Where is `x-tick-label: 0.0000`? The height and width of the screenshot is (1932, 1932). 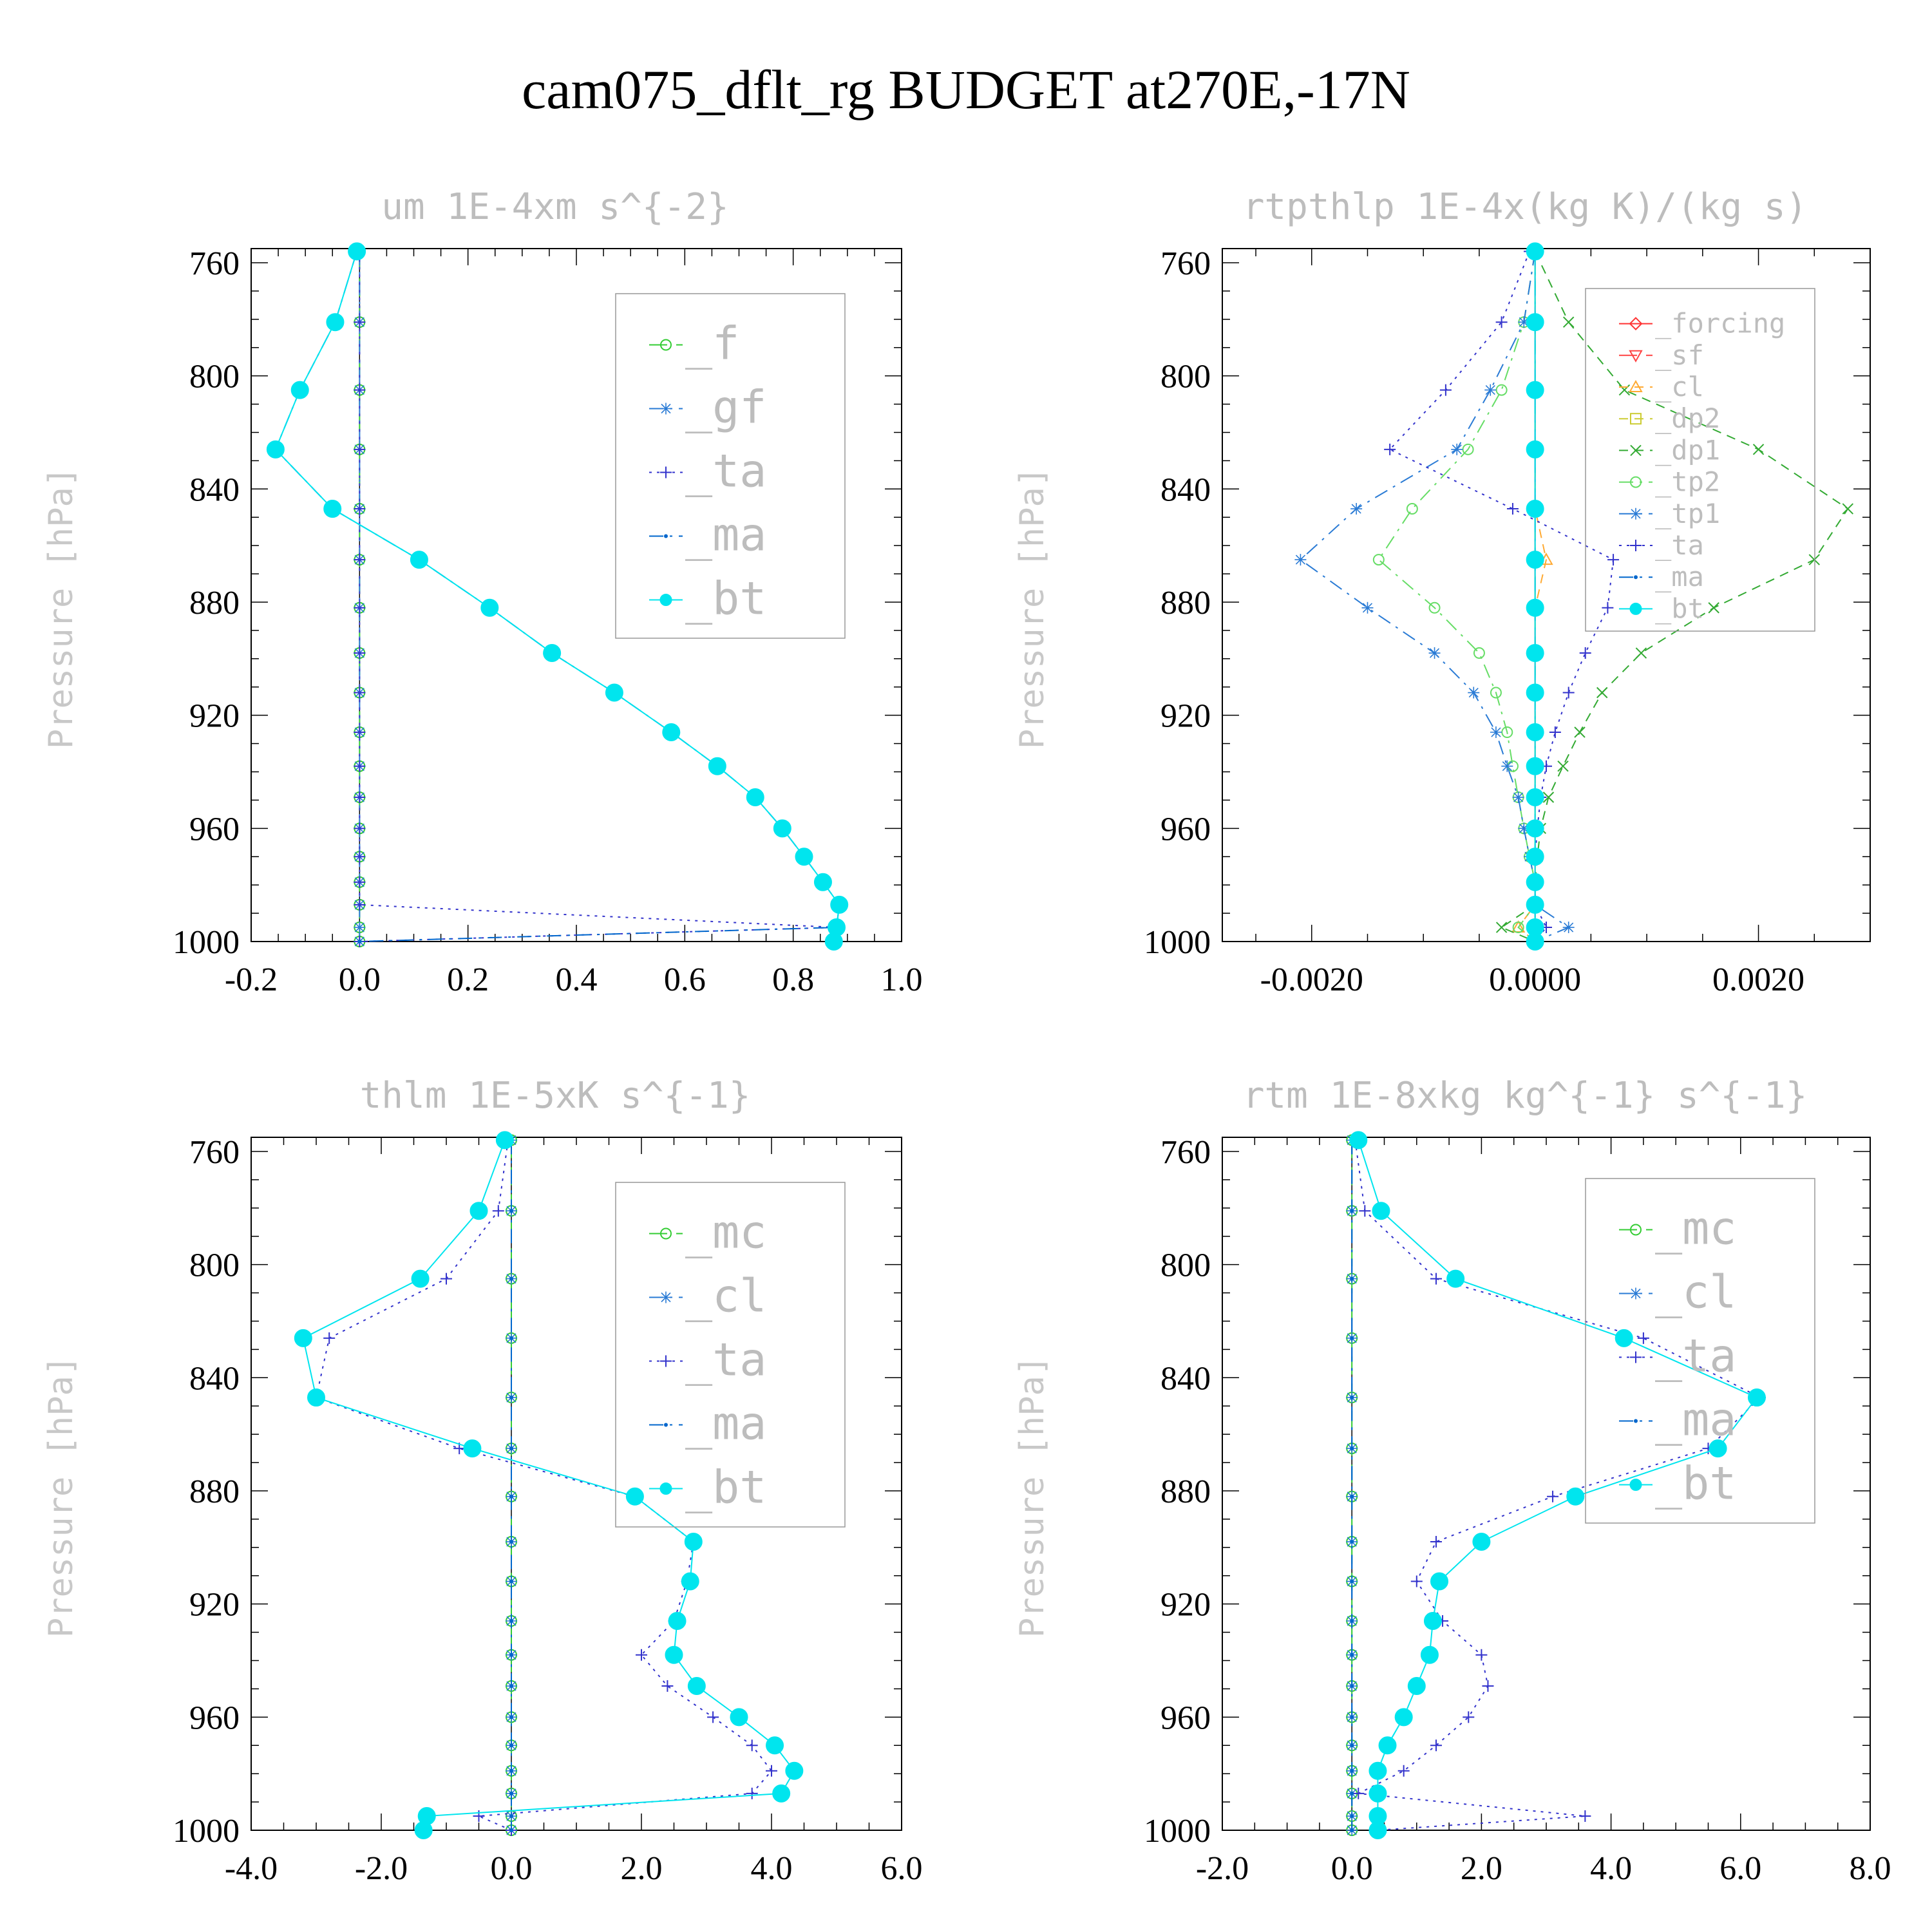 x-tick-label: 0.0000 is located at coordinates (1535, 979).